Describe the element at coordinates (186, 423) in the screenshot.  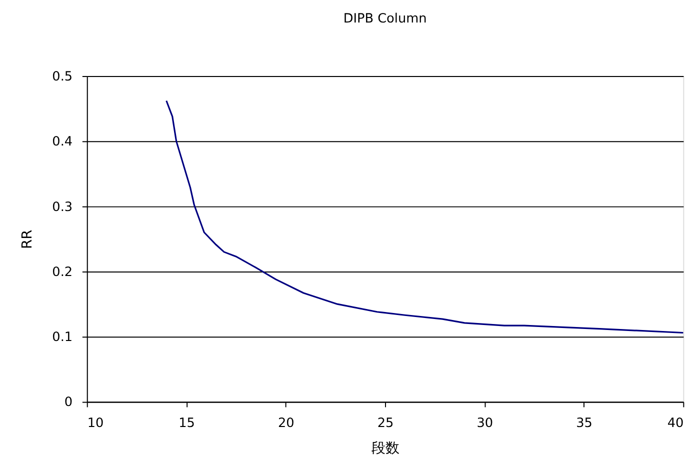
I see `x-tick-label: 15` at that location.